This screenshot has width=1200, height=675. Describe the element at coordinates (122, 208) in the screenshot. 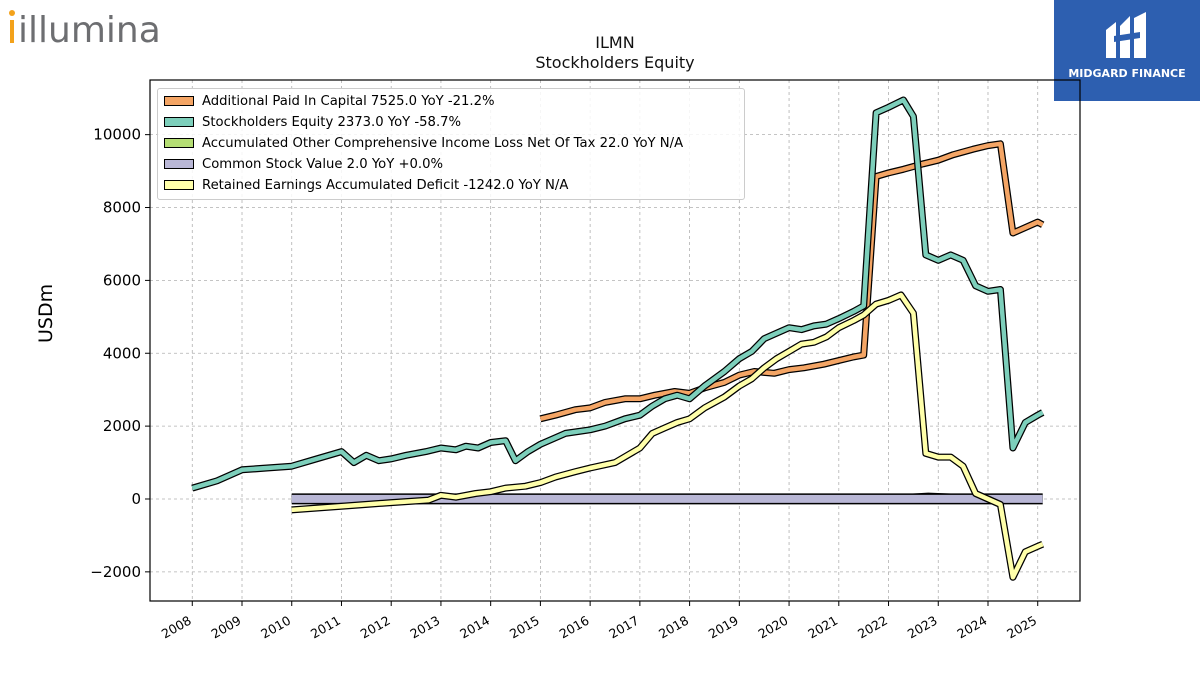

I see `y-tick-label: 8000` at that location.